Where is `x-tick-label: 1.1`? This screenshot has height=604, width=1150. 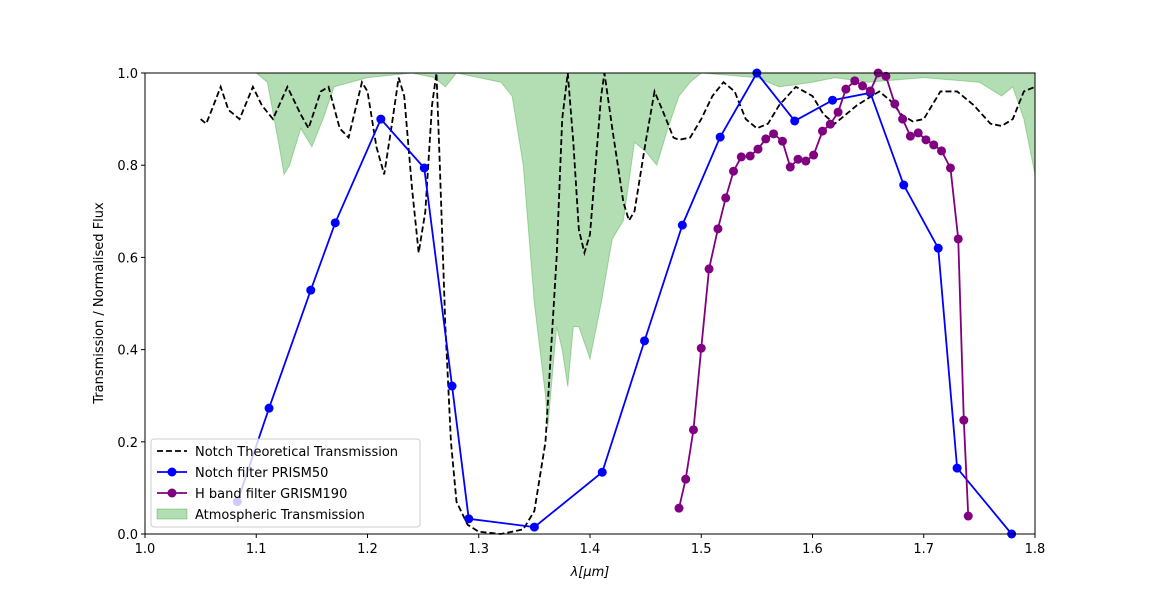 x-tick-label: 1.1 is located at coordinates (256, 549).